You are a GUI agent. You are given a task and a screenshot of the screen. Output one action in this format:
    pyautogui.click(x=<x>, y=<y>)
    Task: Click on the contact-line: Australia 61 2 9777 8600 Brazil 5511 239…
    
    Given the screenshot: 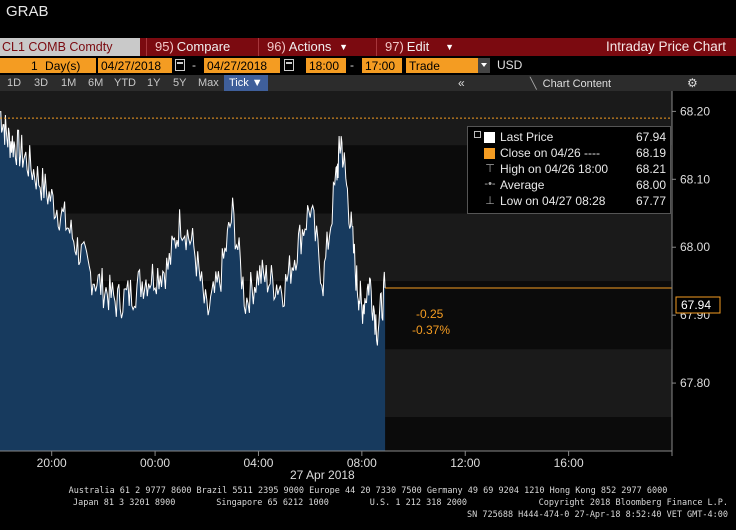 What is the action you would take?
    pyautogui.click(x=368, y=491)
    